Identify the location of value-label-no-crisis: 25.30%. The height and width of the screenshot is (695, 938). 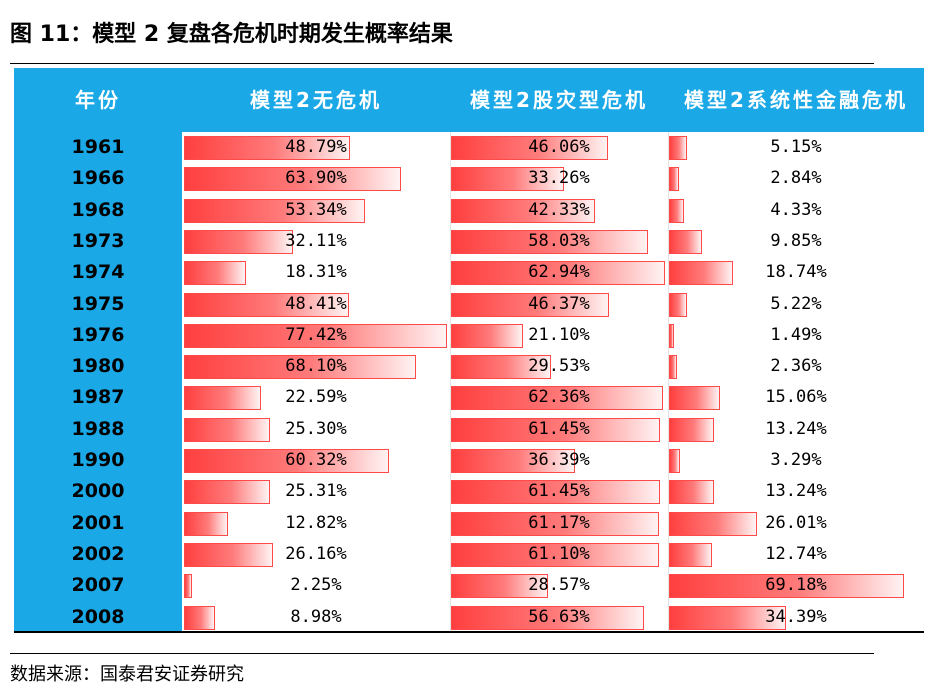
(316, 428).